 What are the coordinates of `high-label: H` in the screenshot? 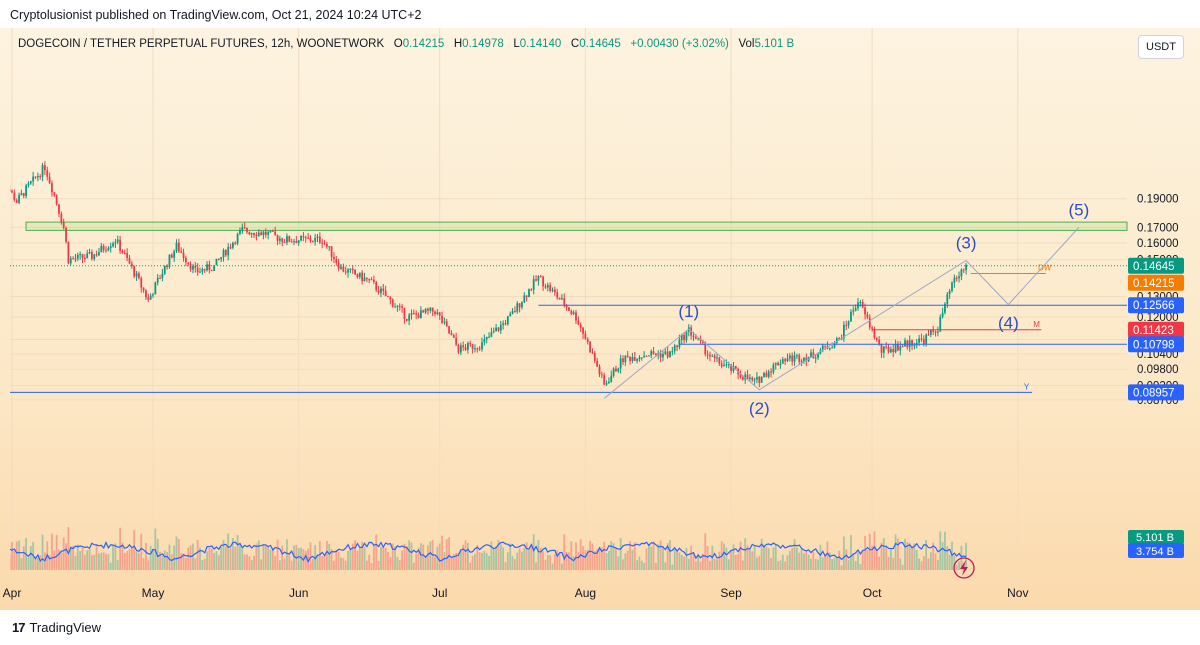 It's located at (458, 44).